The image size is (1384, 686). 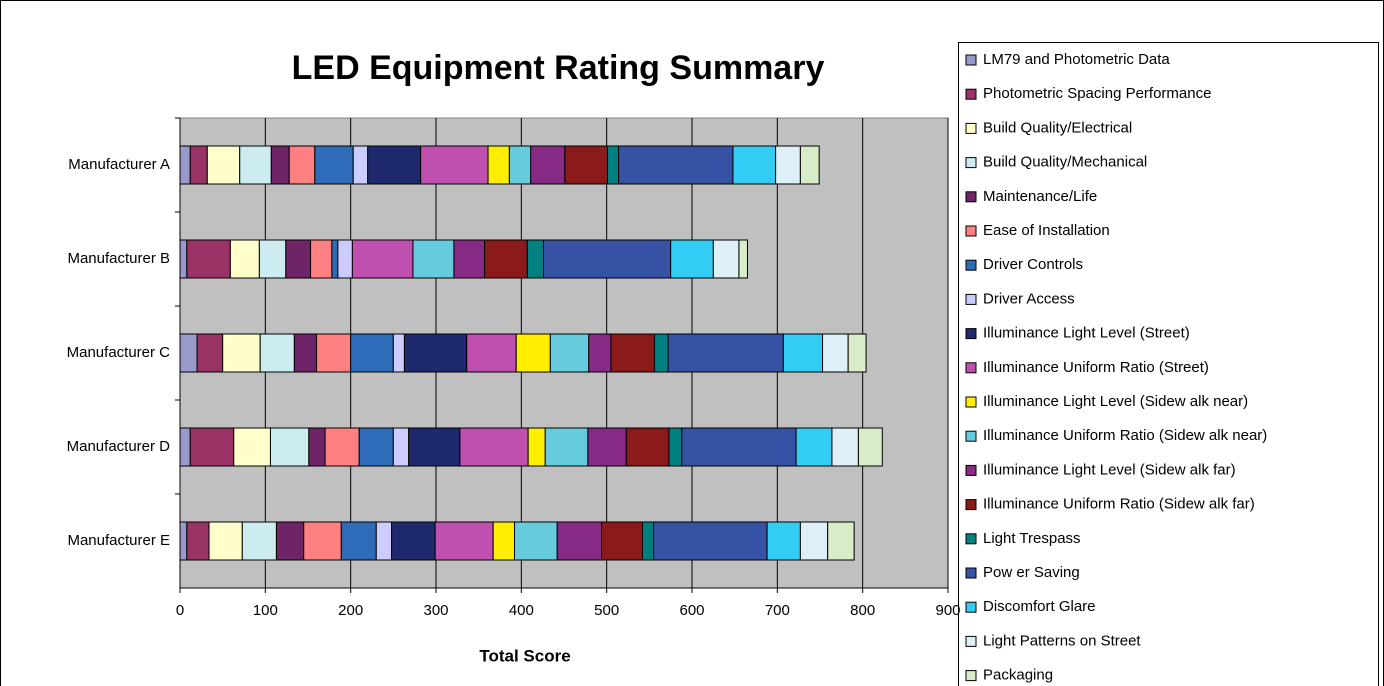 I want to click on legend-label: LM79 and Photometric Data, so click(x=1076, y=59).